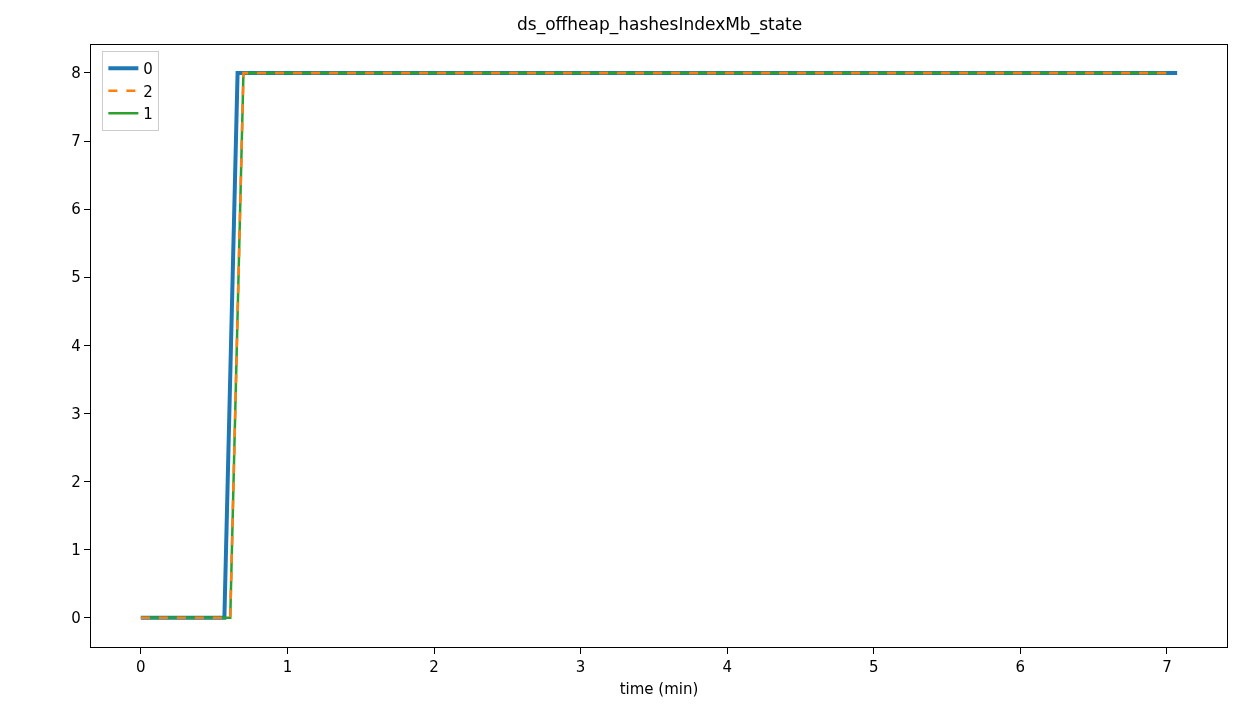  I want to click on legend-label: 1, so click(148, 114).